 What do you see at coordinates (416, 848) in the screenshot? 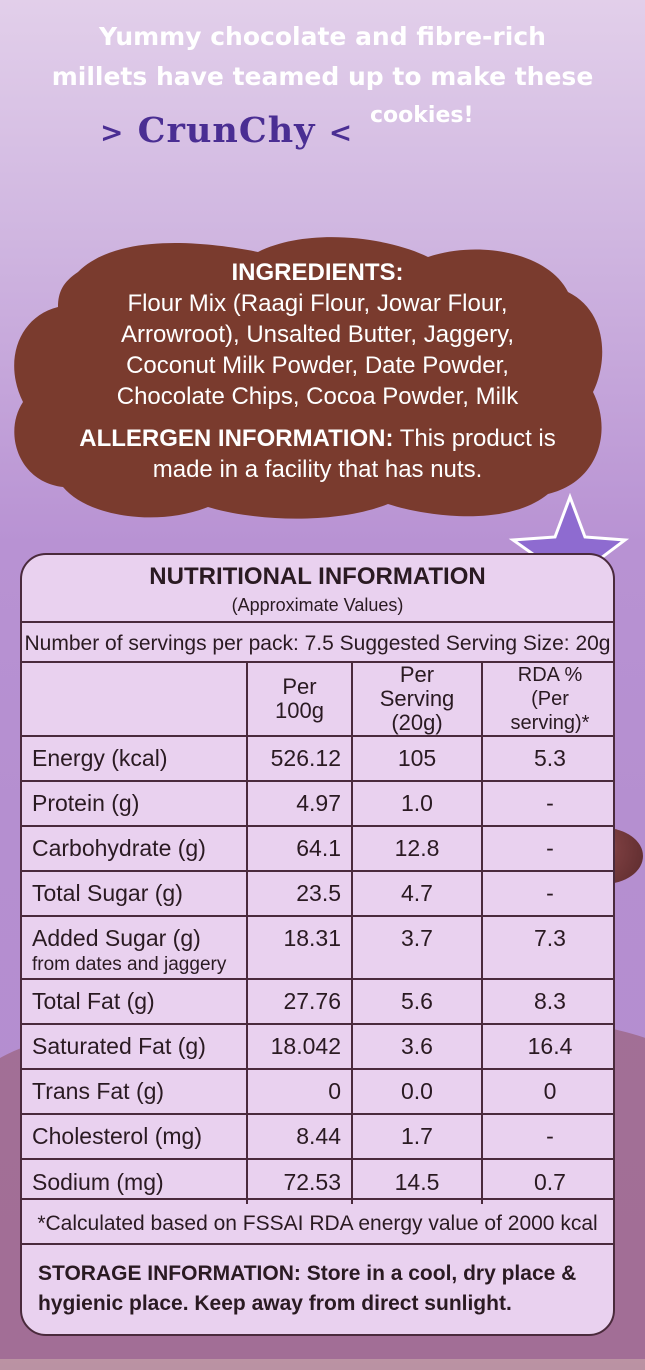
I see `value-per-serving: 12.8` at bounding box center [416, 848].